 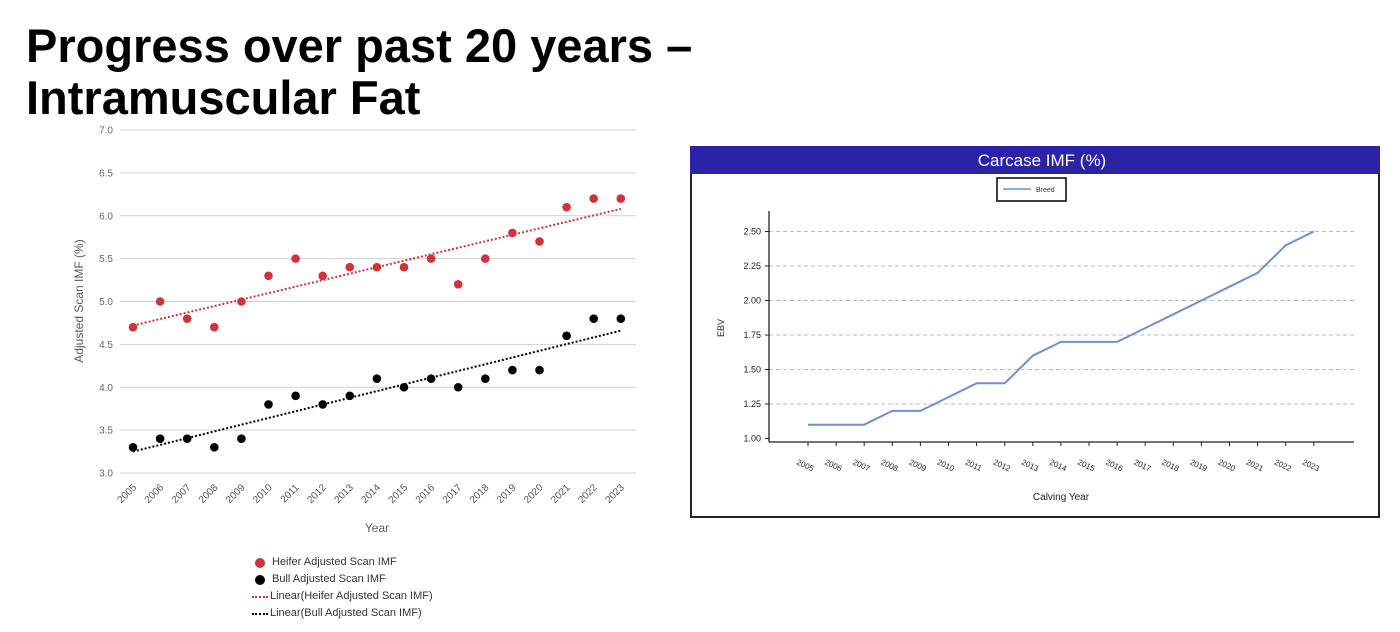 What do you see at coordinates (344, 494) in the screenshot?
I see `x-tick-label: 2013` at bounding box center [344, 494].